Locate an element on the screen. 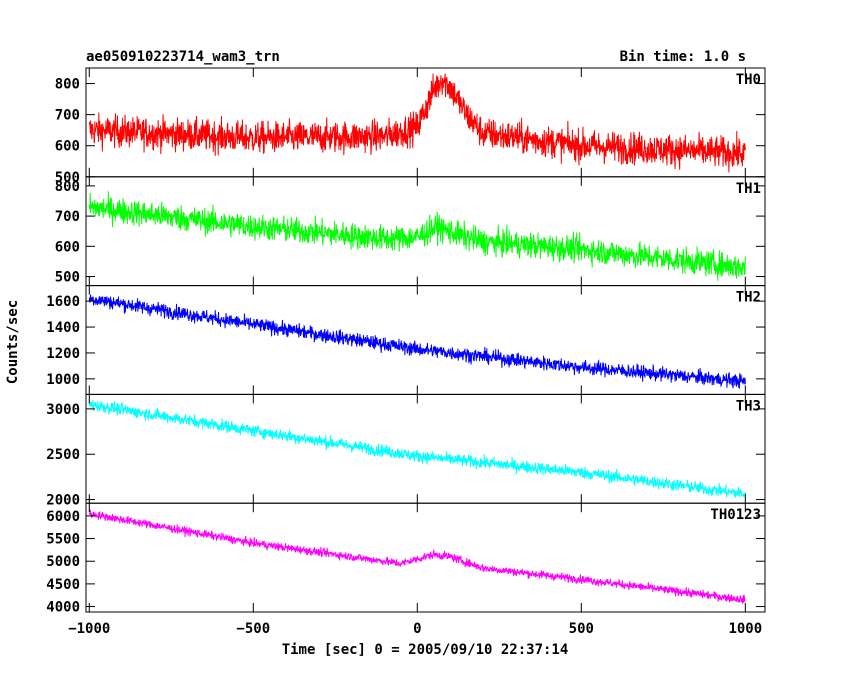  panel-th0123: 4000 4500 5000 5500 6000 TH0123 is located at coordinates (406, 559).